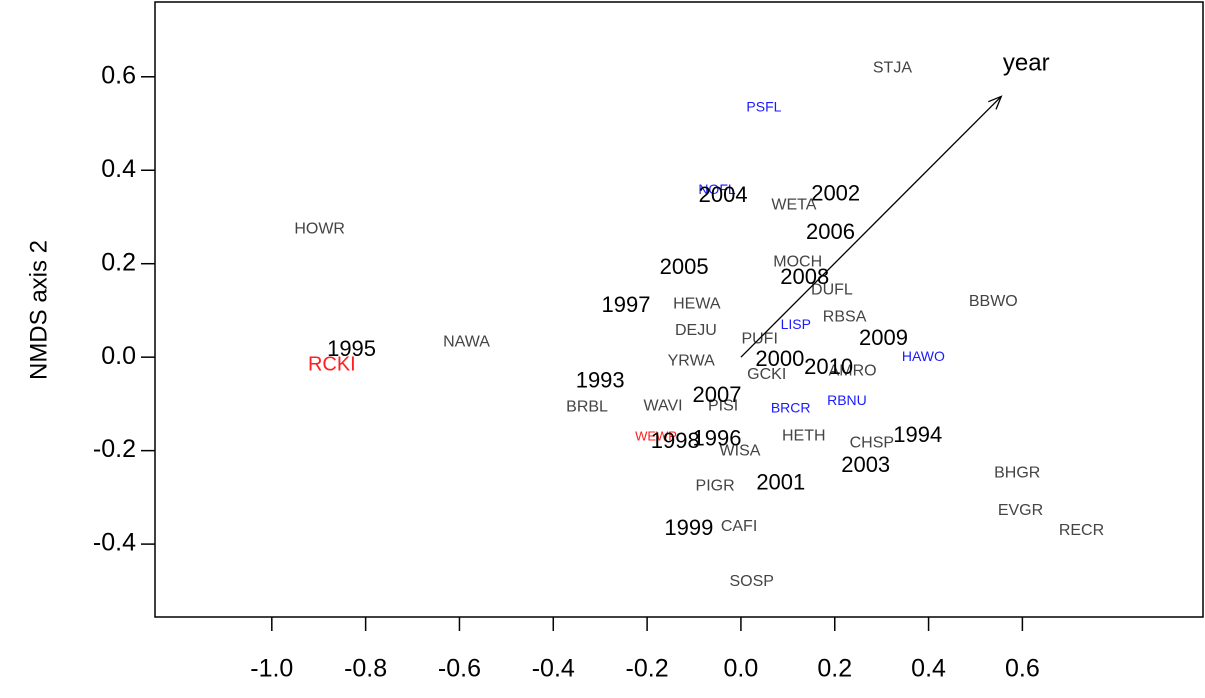 The width and height of the screenshot is (1205, 698). What do you see at coordinates (751, 581) in the screenshot?
I see `point-label: SOSP` at bounding box center [751, 581].